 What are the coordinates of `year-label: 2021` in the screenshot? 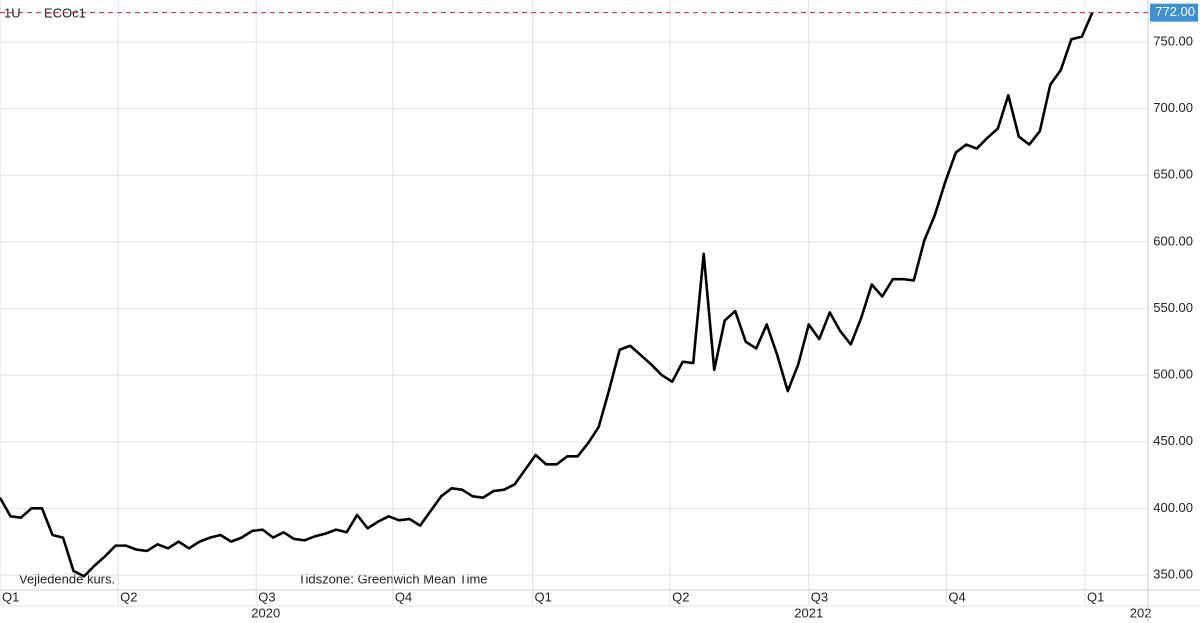 It's located at (808, 612).